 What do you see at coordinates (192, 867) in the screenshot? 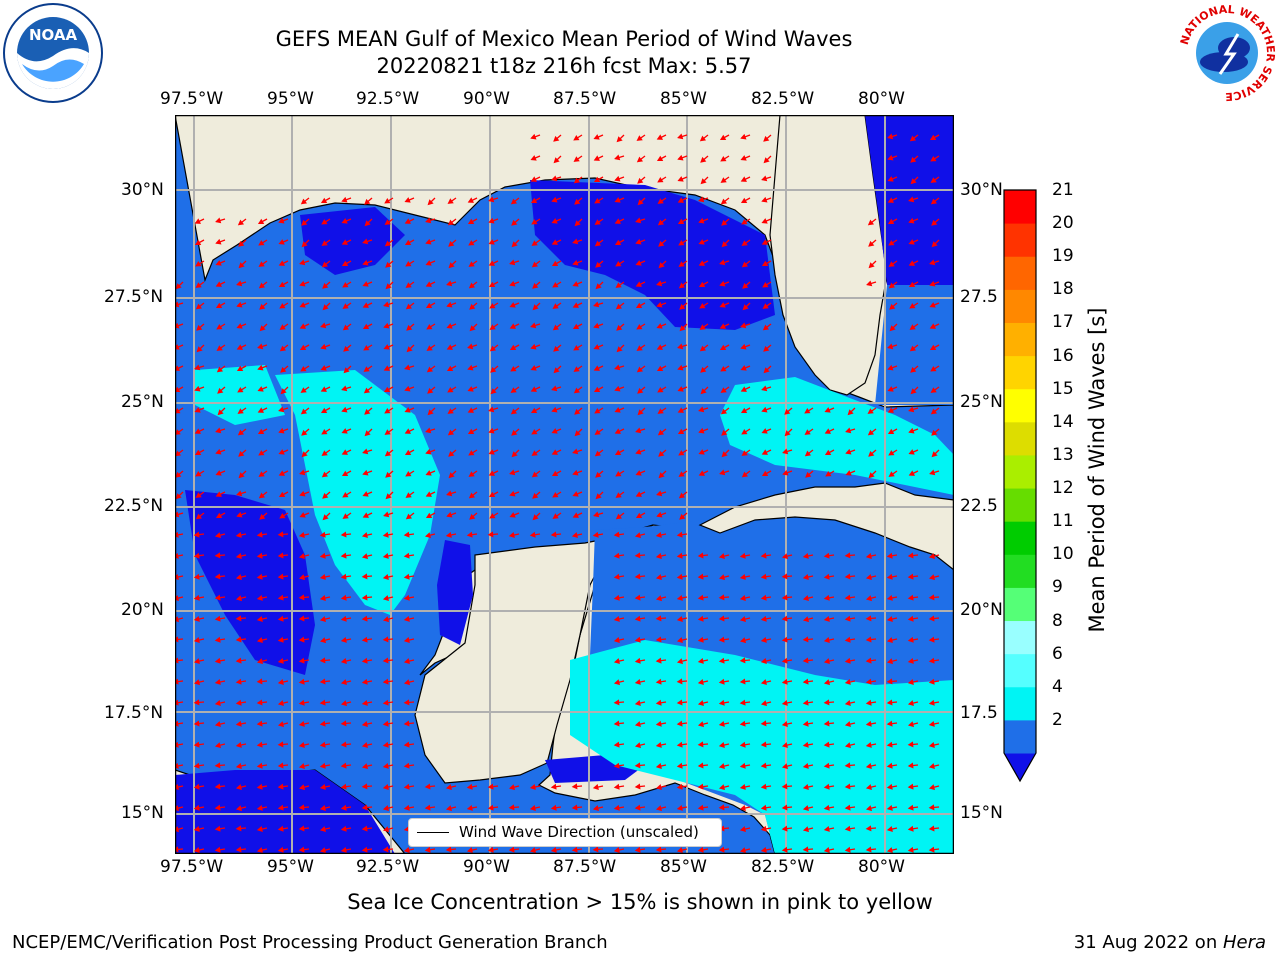
I see `lon-tick-bottom: 97.5°W` at bounding box center [192, 867].